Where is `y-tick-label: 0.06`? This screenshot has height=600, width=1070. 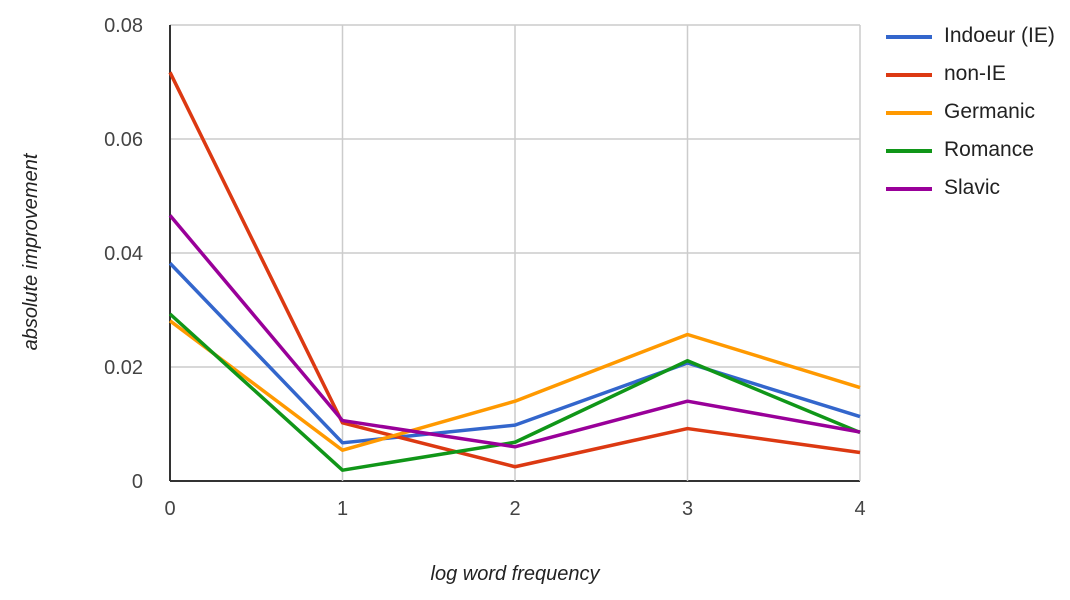
y-tick-label: 0.06 is located at coordinates (123, 140).